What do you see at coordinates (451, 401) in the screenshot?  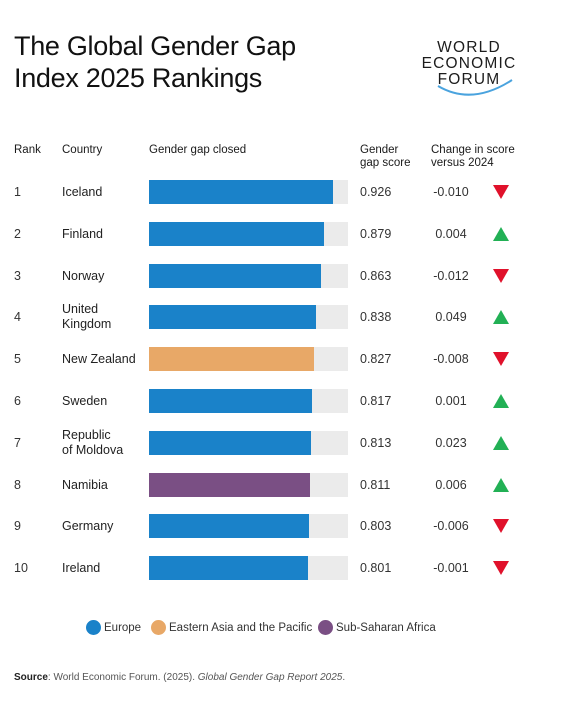 I see `change-label: 0.001` at bounding box center [451, 401].